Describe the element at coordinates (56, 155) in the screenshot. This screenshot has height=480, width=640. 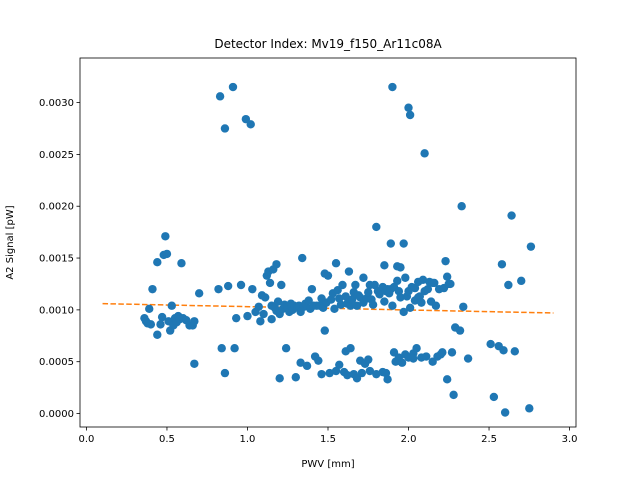
I see `y-tick-label: 0.0025` at that location.